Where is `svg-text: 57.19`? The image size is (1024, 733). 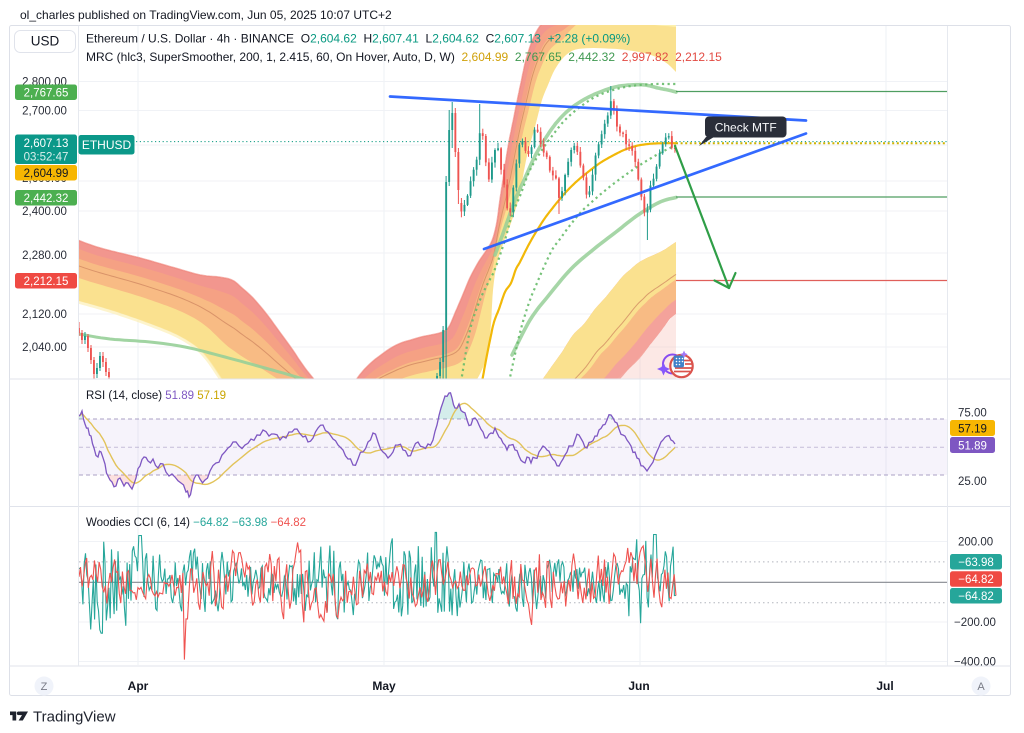
svg-text: 57.19 is located at coordinates (972, 429).